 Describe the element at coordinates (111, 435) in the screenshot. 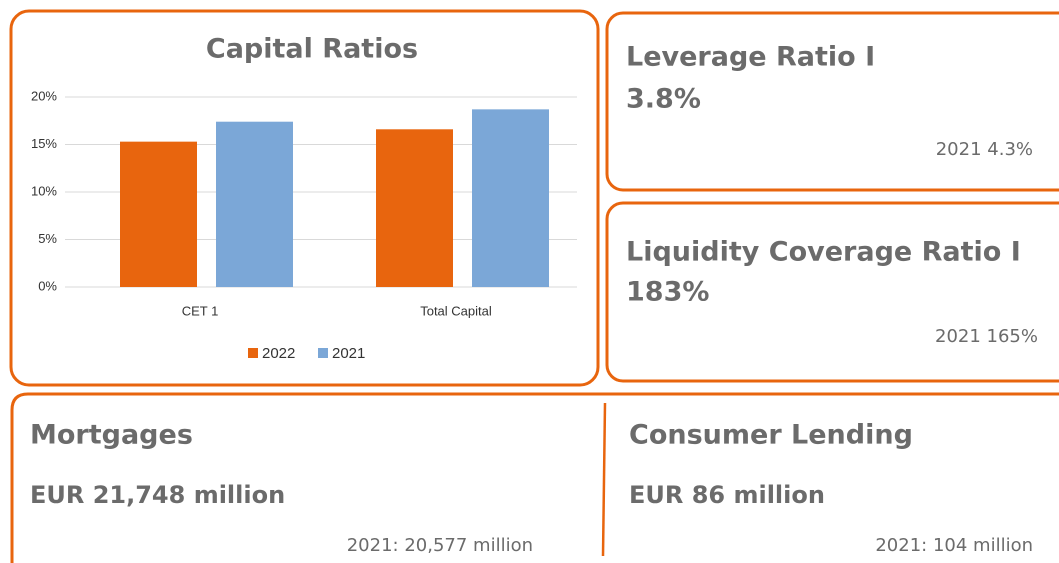

I see `card-title: Mortgages` at that location.